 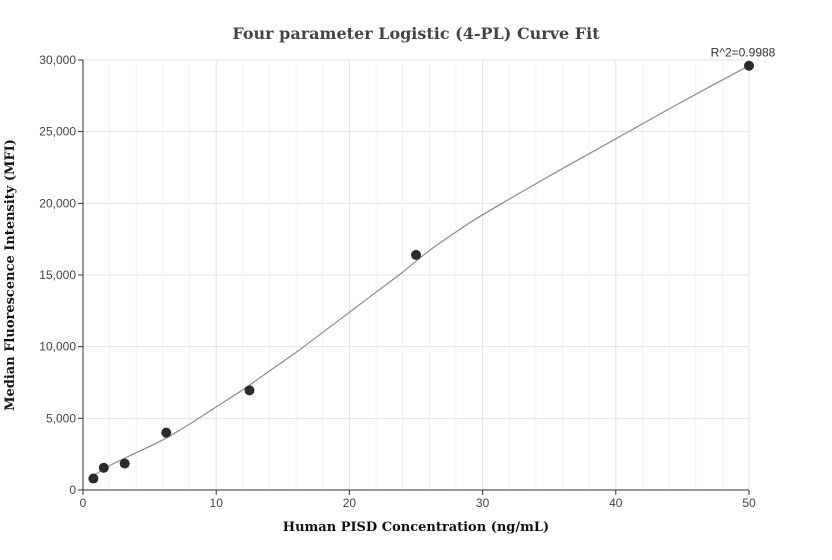 I want to click on y-tick-label: 0, so click(x=72, y=490).